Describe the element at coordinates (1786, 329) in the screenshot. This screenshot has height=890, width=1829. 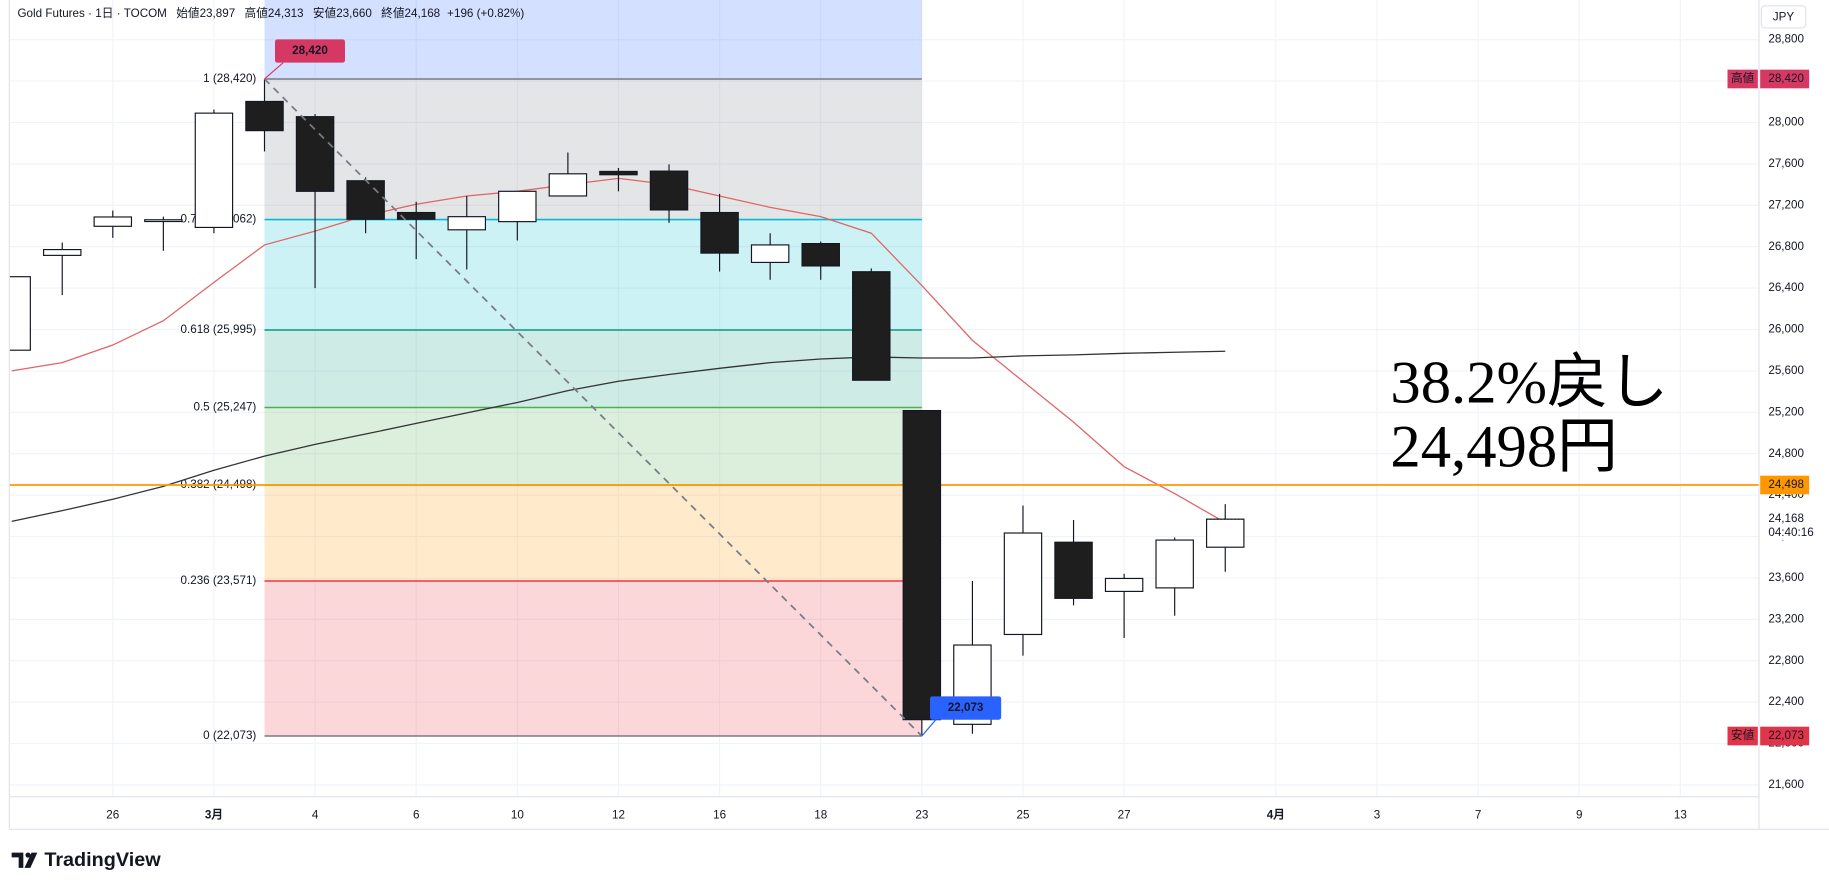
I see `y-tick-label: 26,000` at that location.